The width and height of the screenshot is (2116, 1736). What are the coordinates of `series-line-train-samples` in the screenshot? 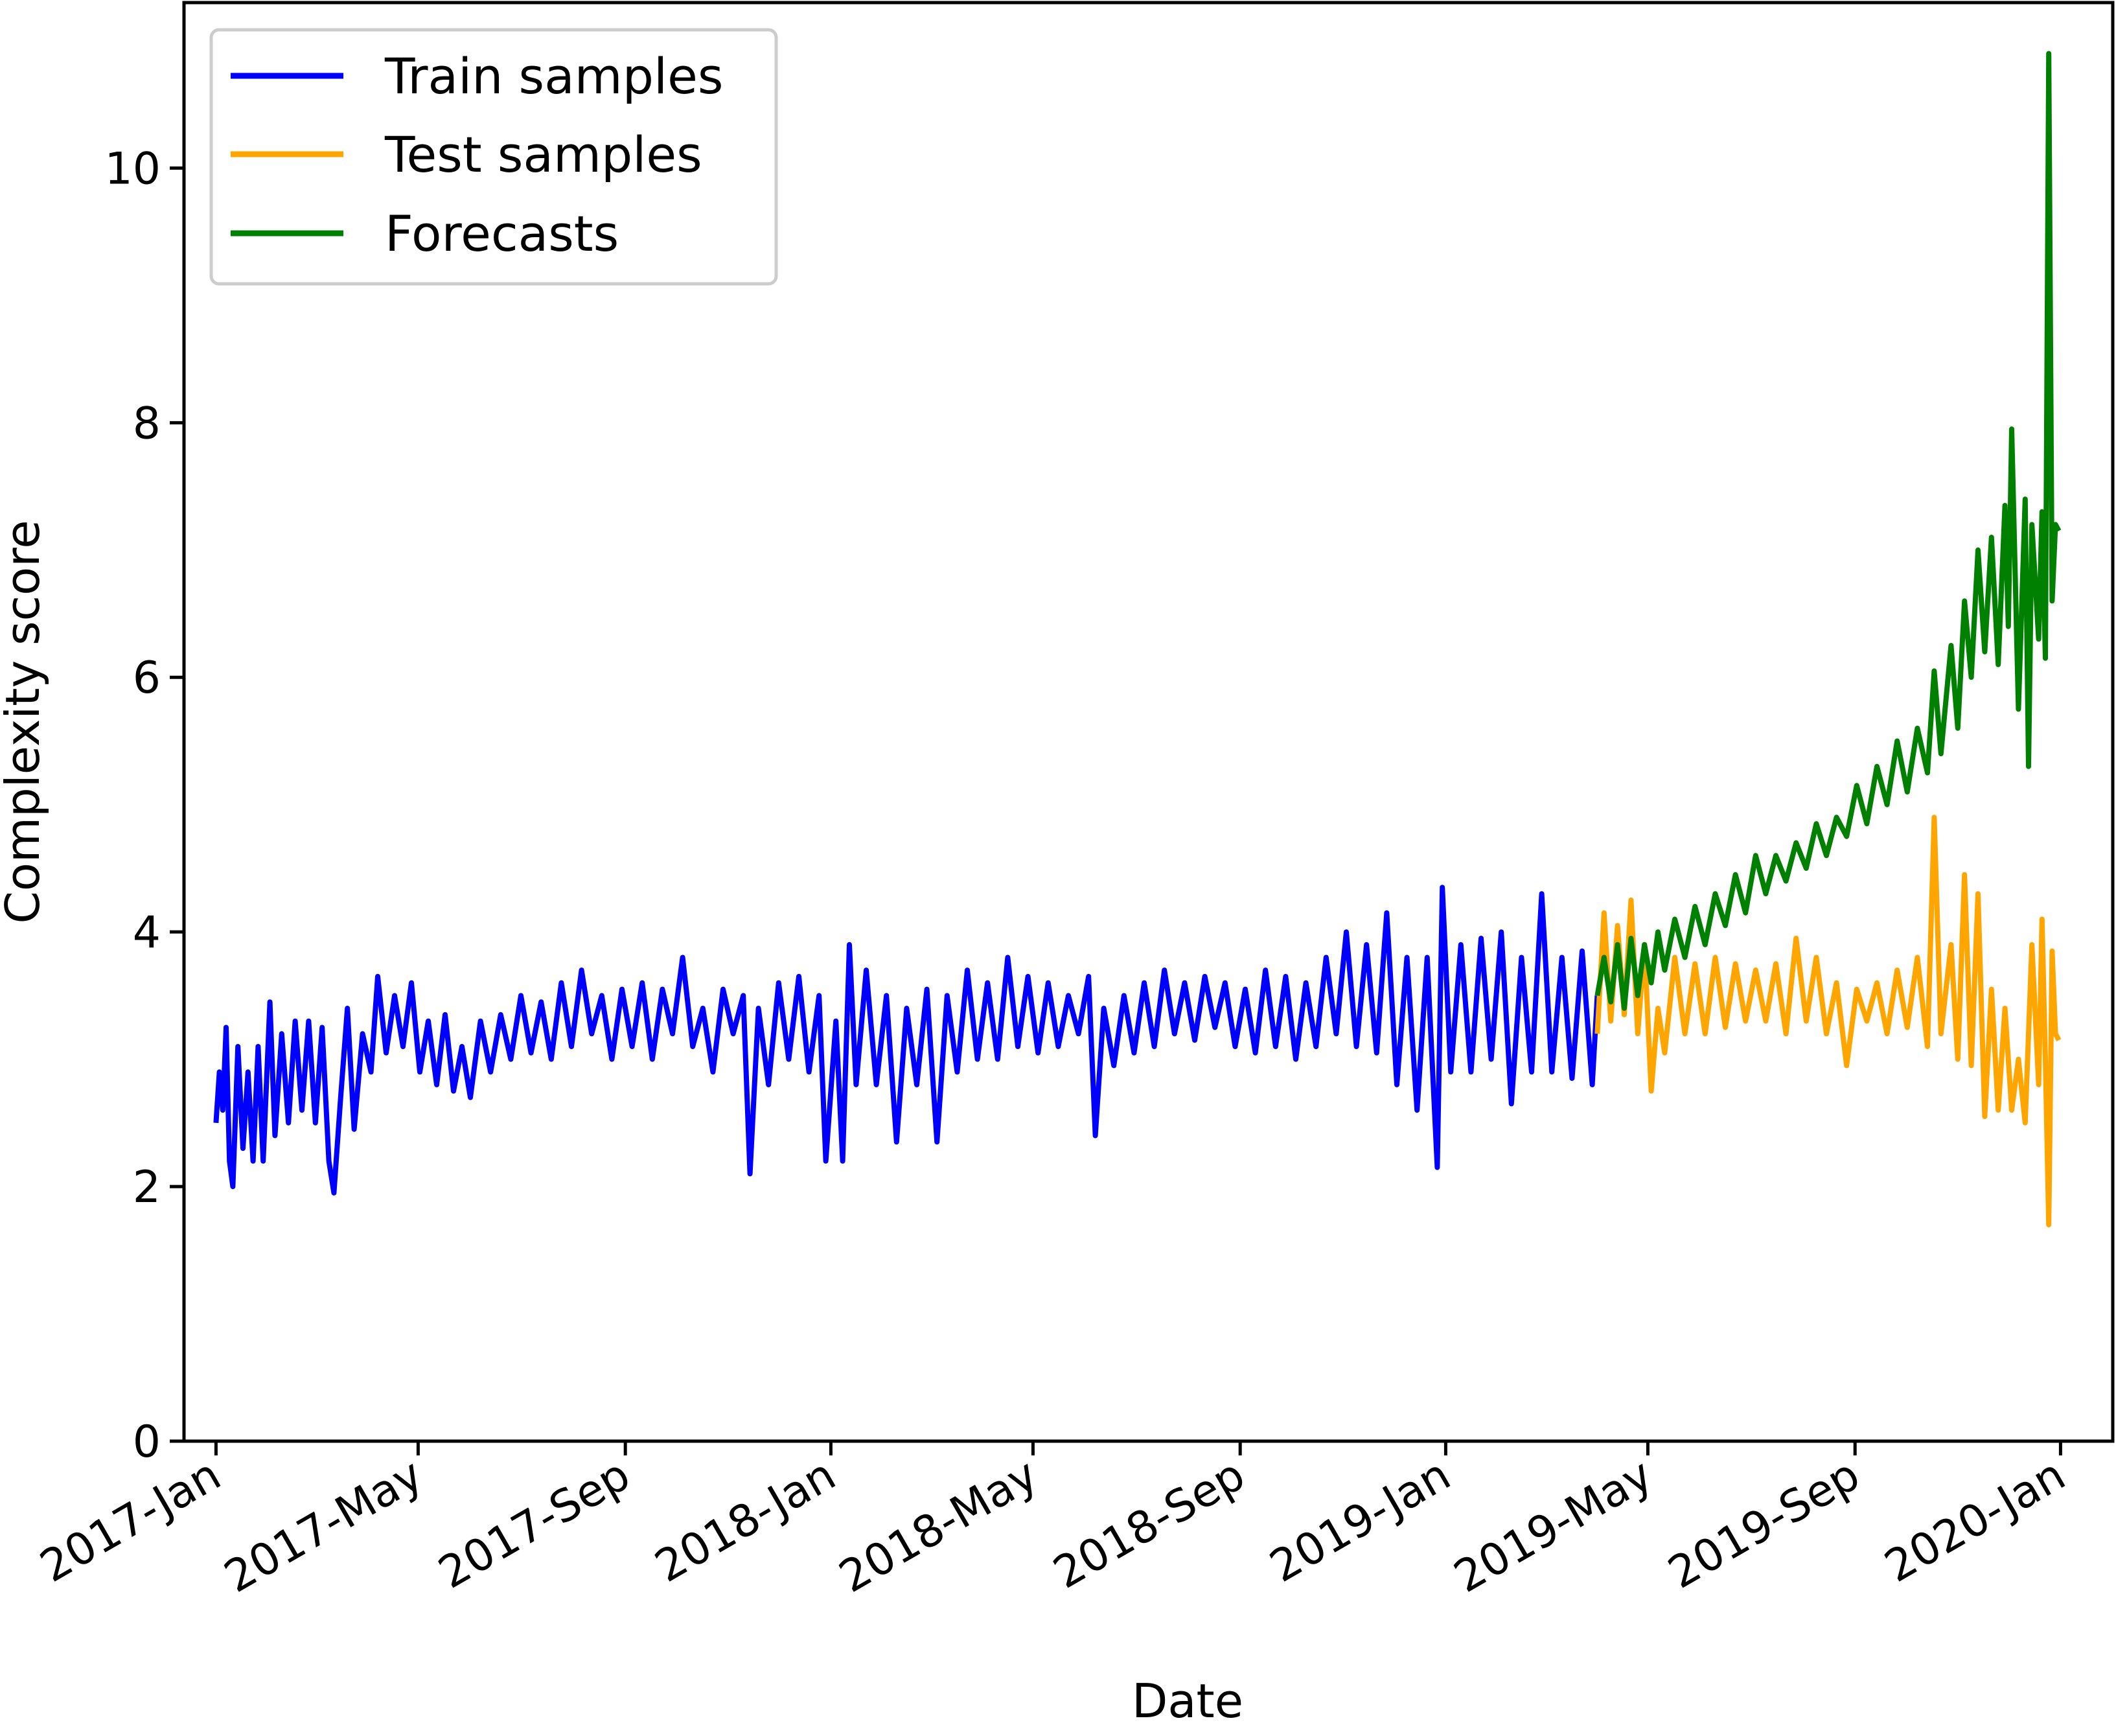 It's located at (906, 1040).